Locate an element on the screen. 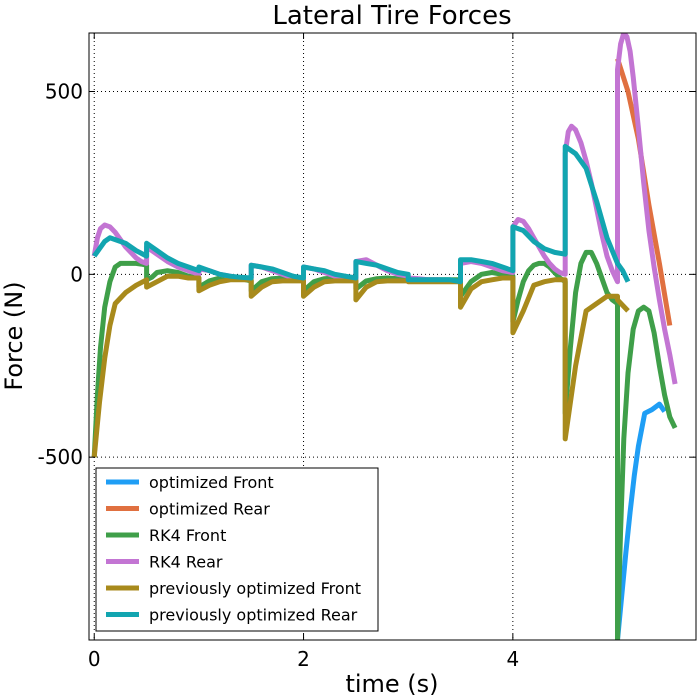 The width and height of the screenshot is (700, 700). legend-label: RK4 Front is located at coordinates (187, 535).